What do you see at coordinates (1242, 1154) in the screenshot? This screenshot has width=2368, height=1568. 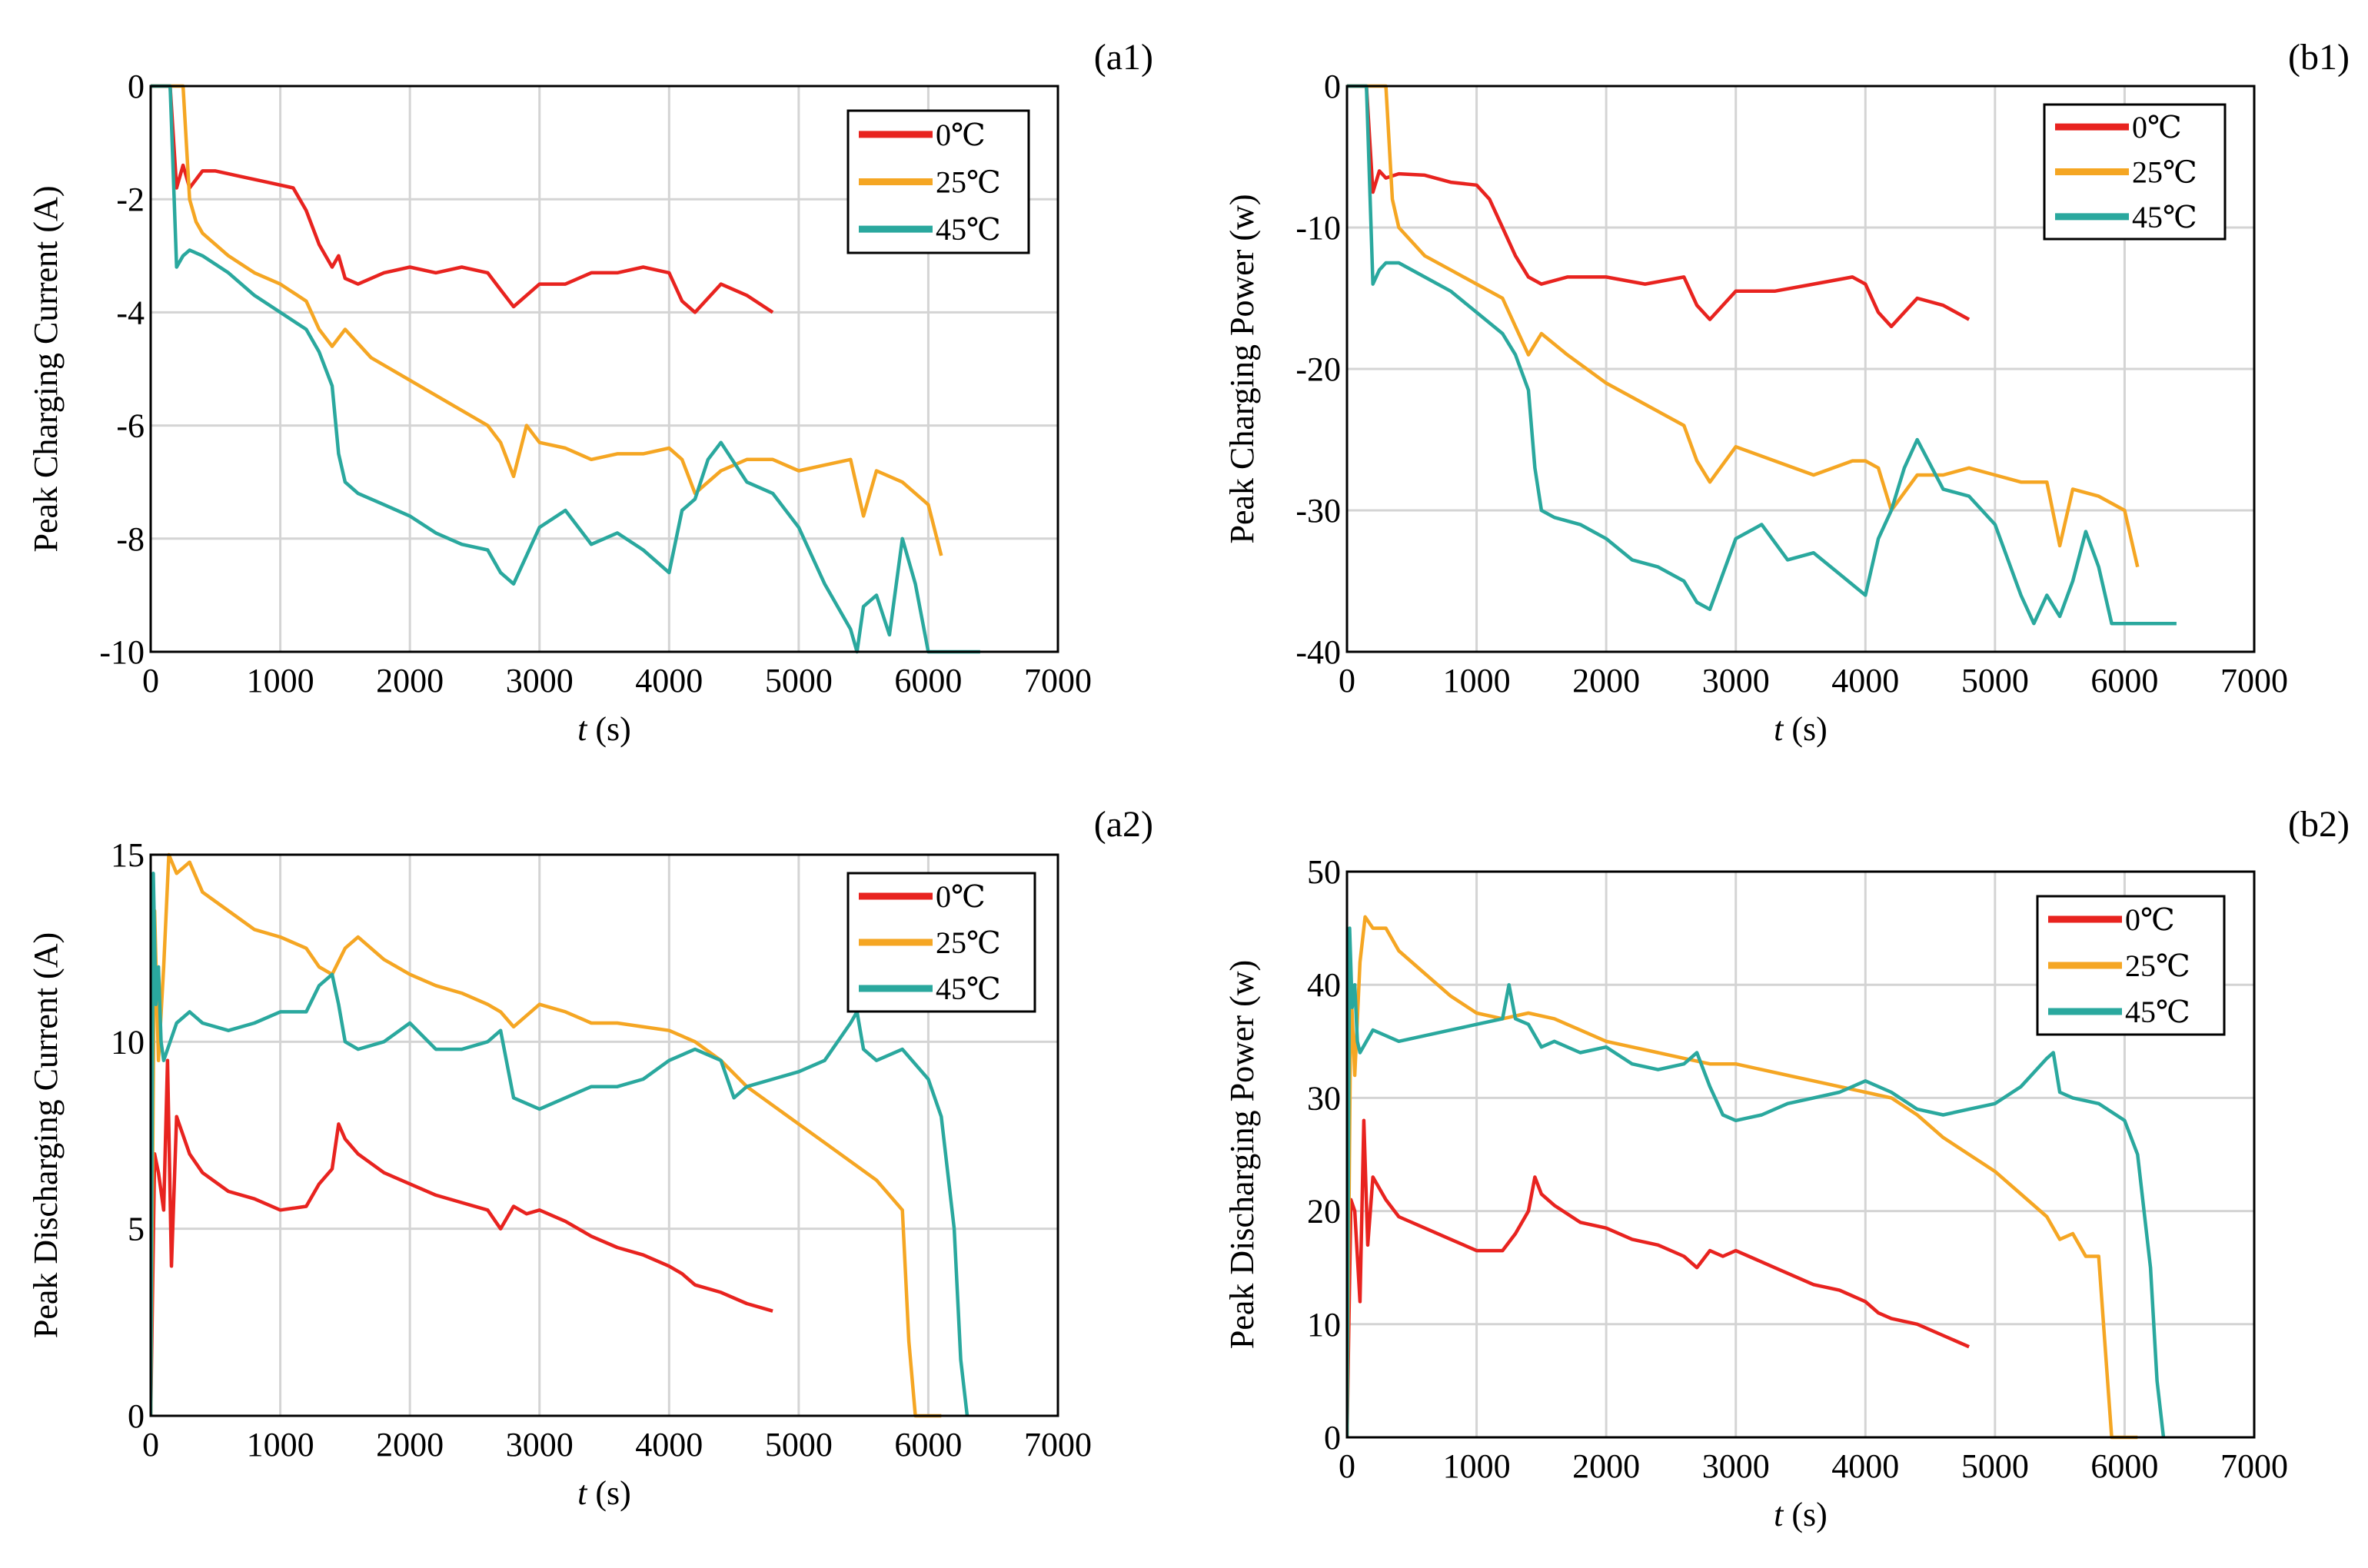 I see `y-axis-label: Peak Discharging Power (w)` at bounding box center [1242, 1154].